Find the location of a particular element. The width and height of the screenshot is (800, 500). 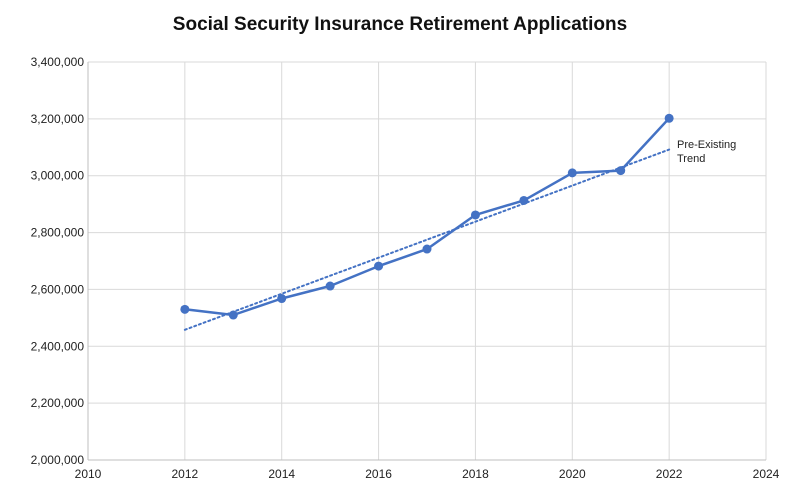

trend-annotation: Pre-Existing is located at coordinates (706, 145).